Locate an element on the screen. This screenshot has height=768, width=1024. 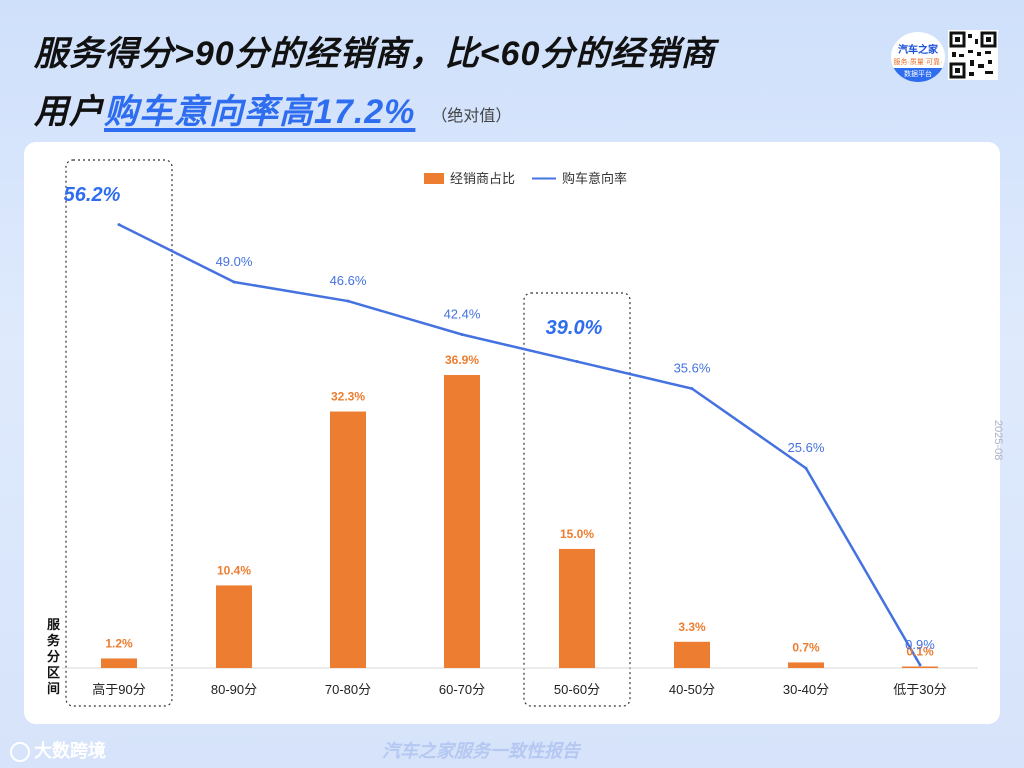
line-label-60-70: 42.4% is located at coordinates (462, 313).